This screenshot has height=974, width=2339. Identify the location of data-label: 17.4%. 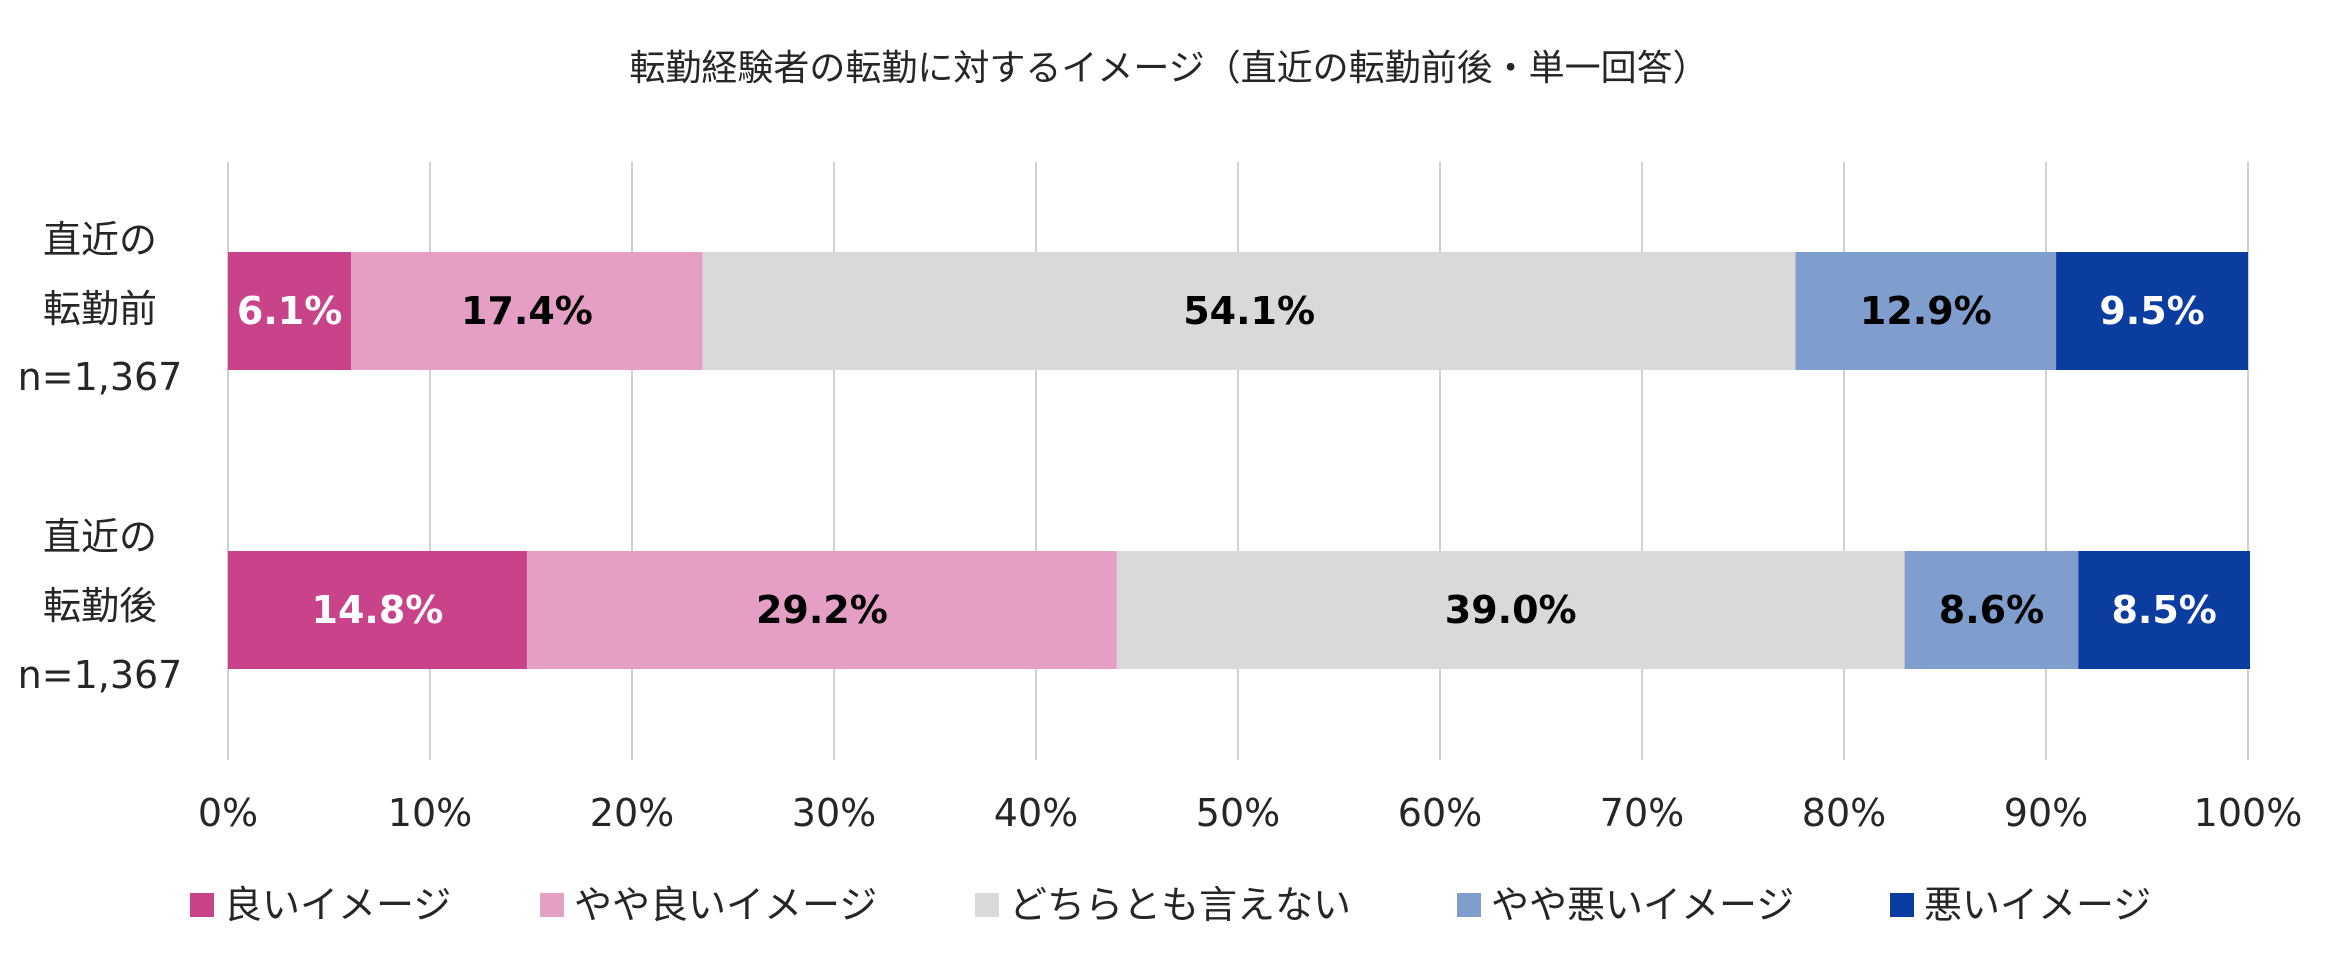
(527, 311).